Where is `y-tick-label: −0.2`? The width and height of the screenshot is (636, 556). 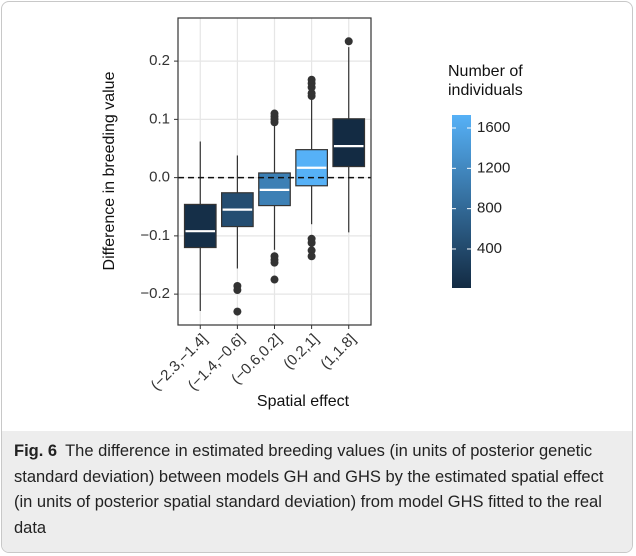
y-tick-label: −0.2 is located at coordinates (155, 293).